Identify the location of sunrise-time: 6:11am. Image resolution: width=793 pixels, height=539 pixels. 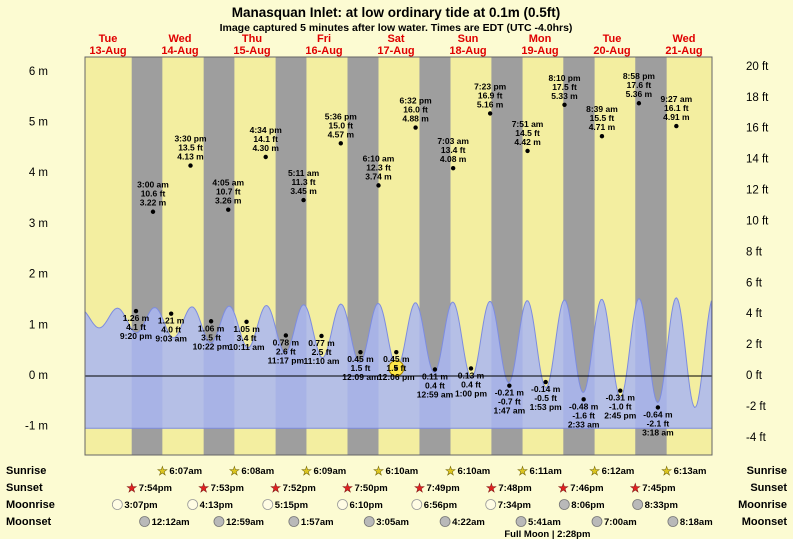
(546, 471).